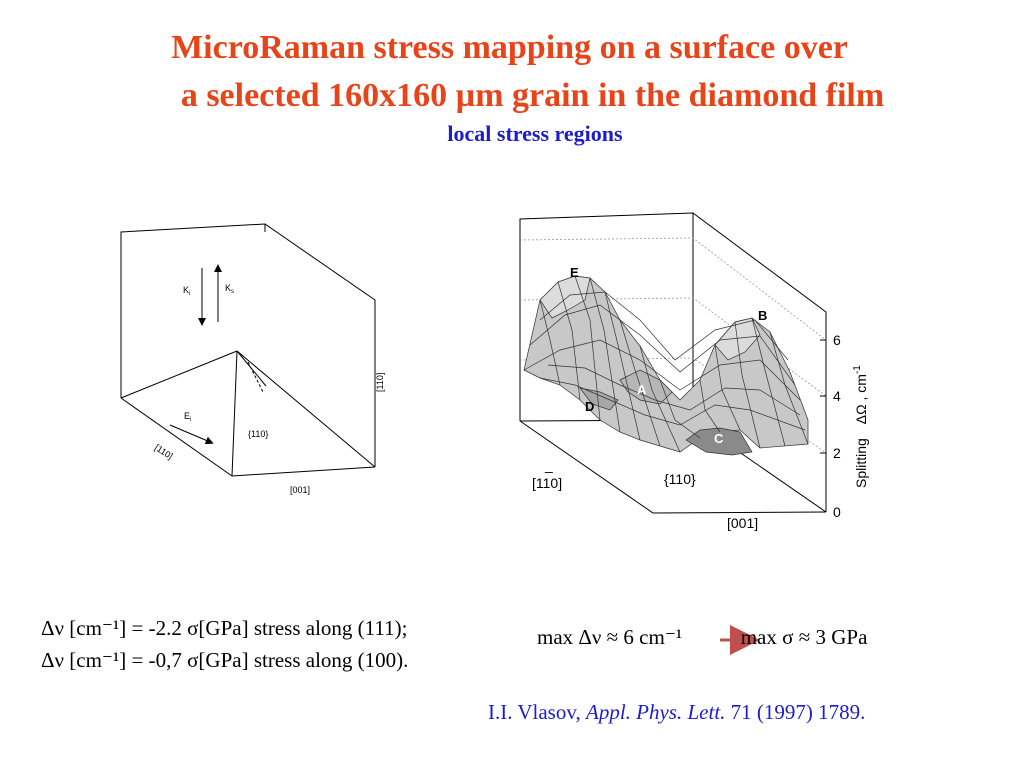  Describe the element at coordinates (610, 637) in the screenshot. I see `max-splitting: max Δν ≈ 6 cm⁻¹` at that location.